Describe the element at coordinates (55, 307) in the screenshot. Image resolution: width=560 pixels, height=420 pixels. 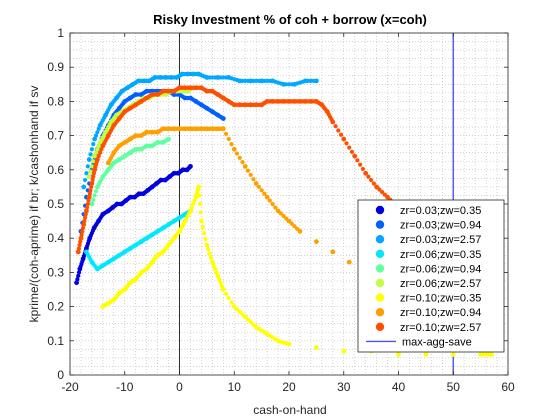
I see `y-tick-label: 0.2` at that location.